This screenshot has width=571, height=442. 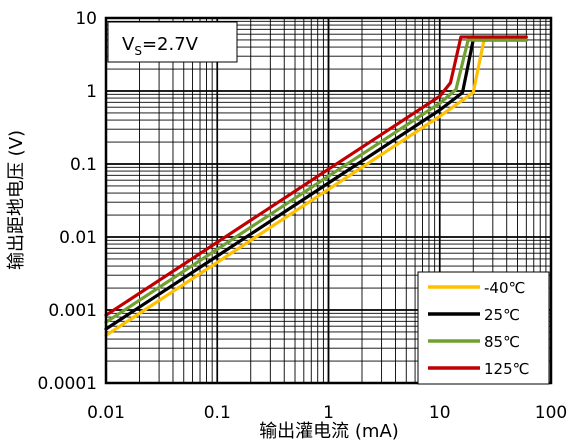 I want to click on x-tick-label: 10, so click(x=440, y=413).